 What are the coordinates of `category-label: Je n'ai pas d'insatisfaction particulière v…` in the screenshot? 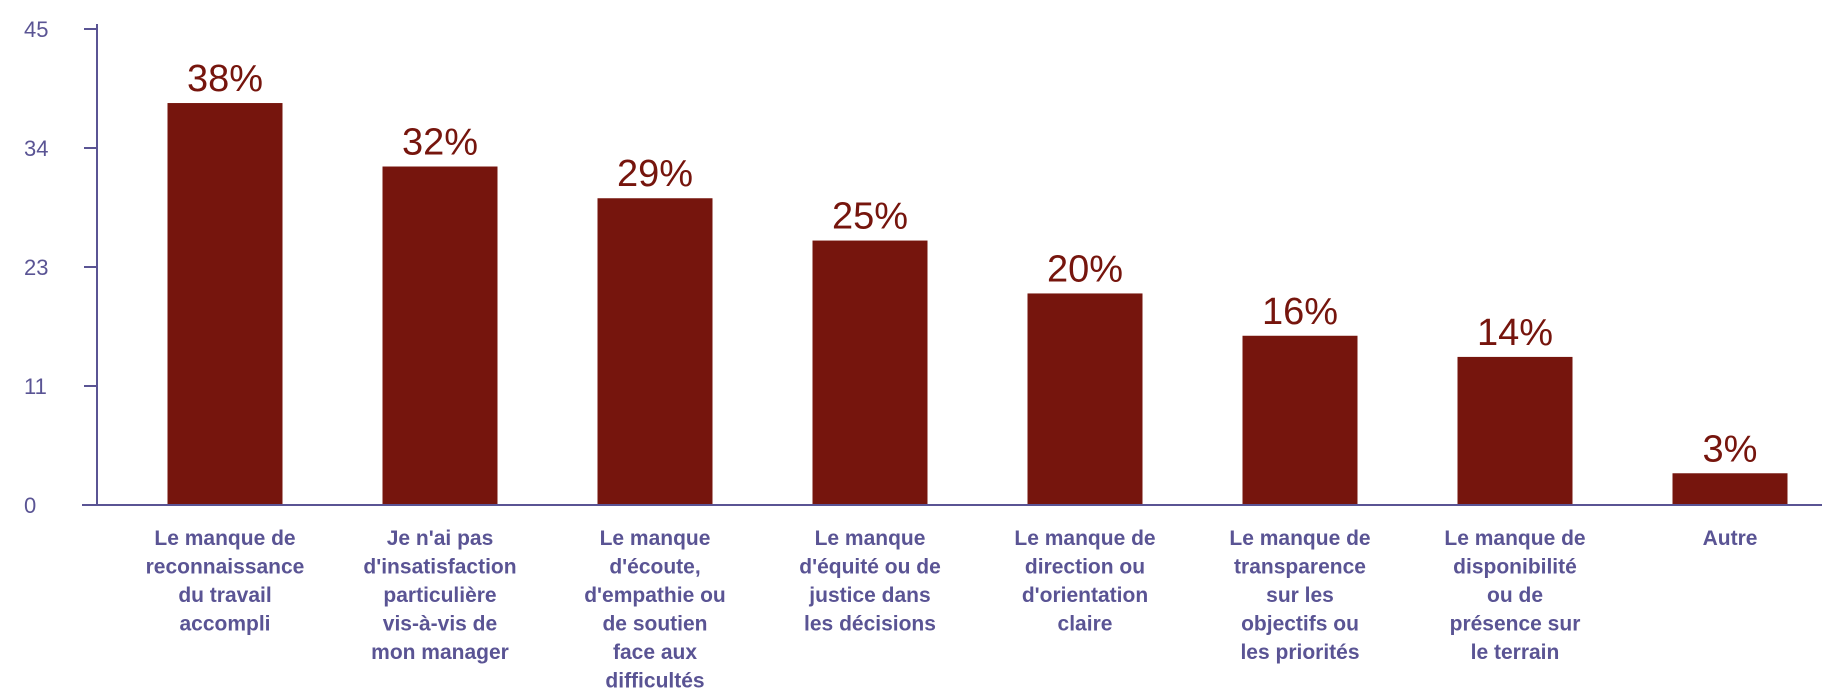 It's located at (439, 595).